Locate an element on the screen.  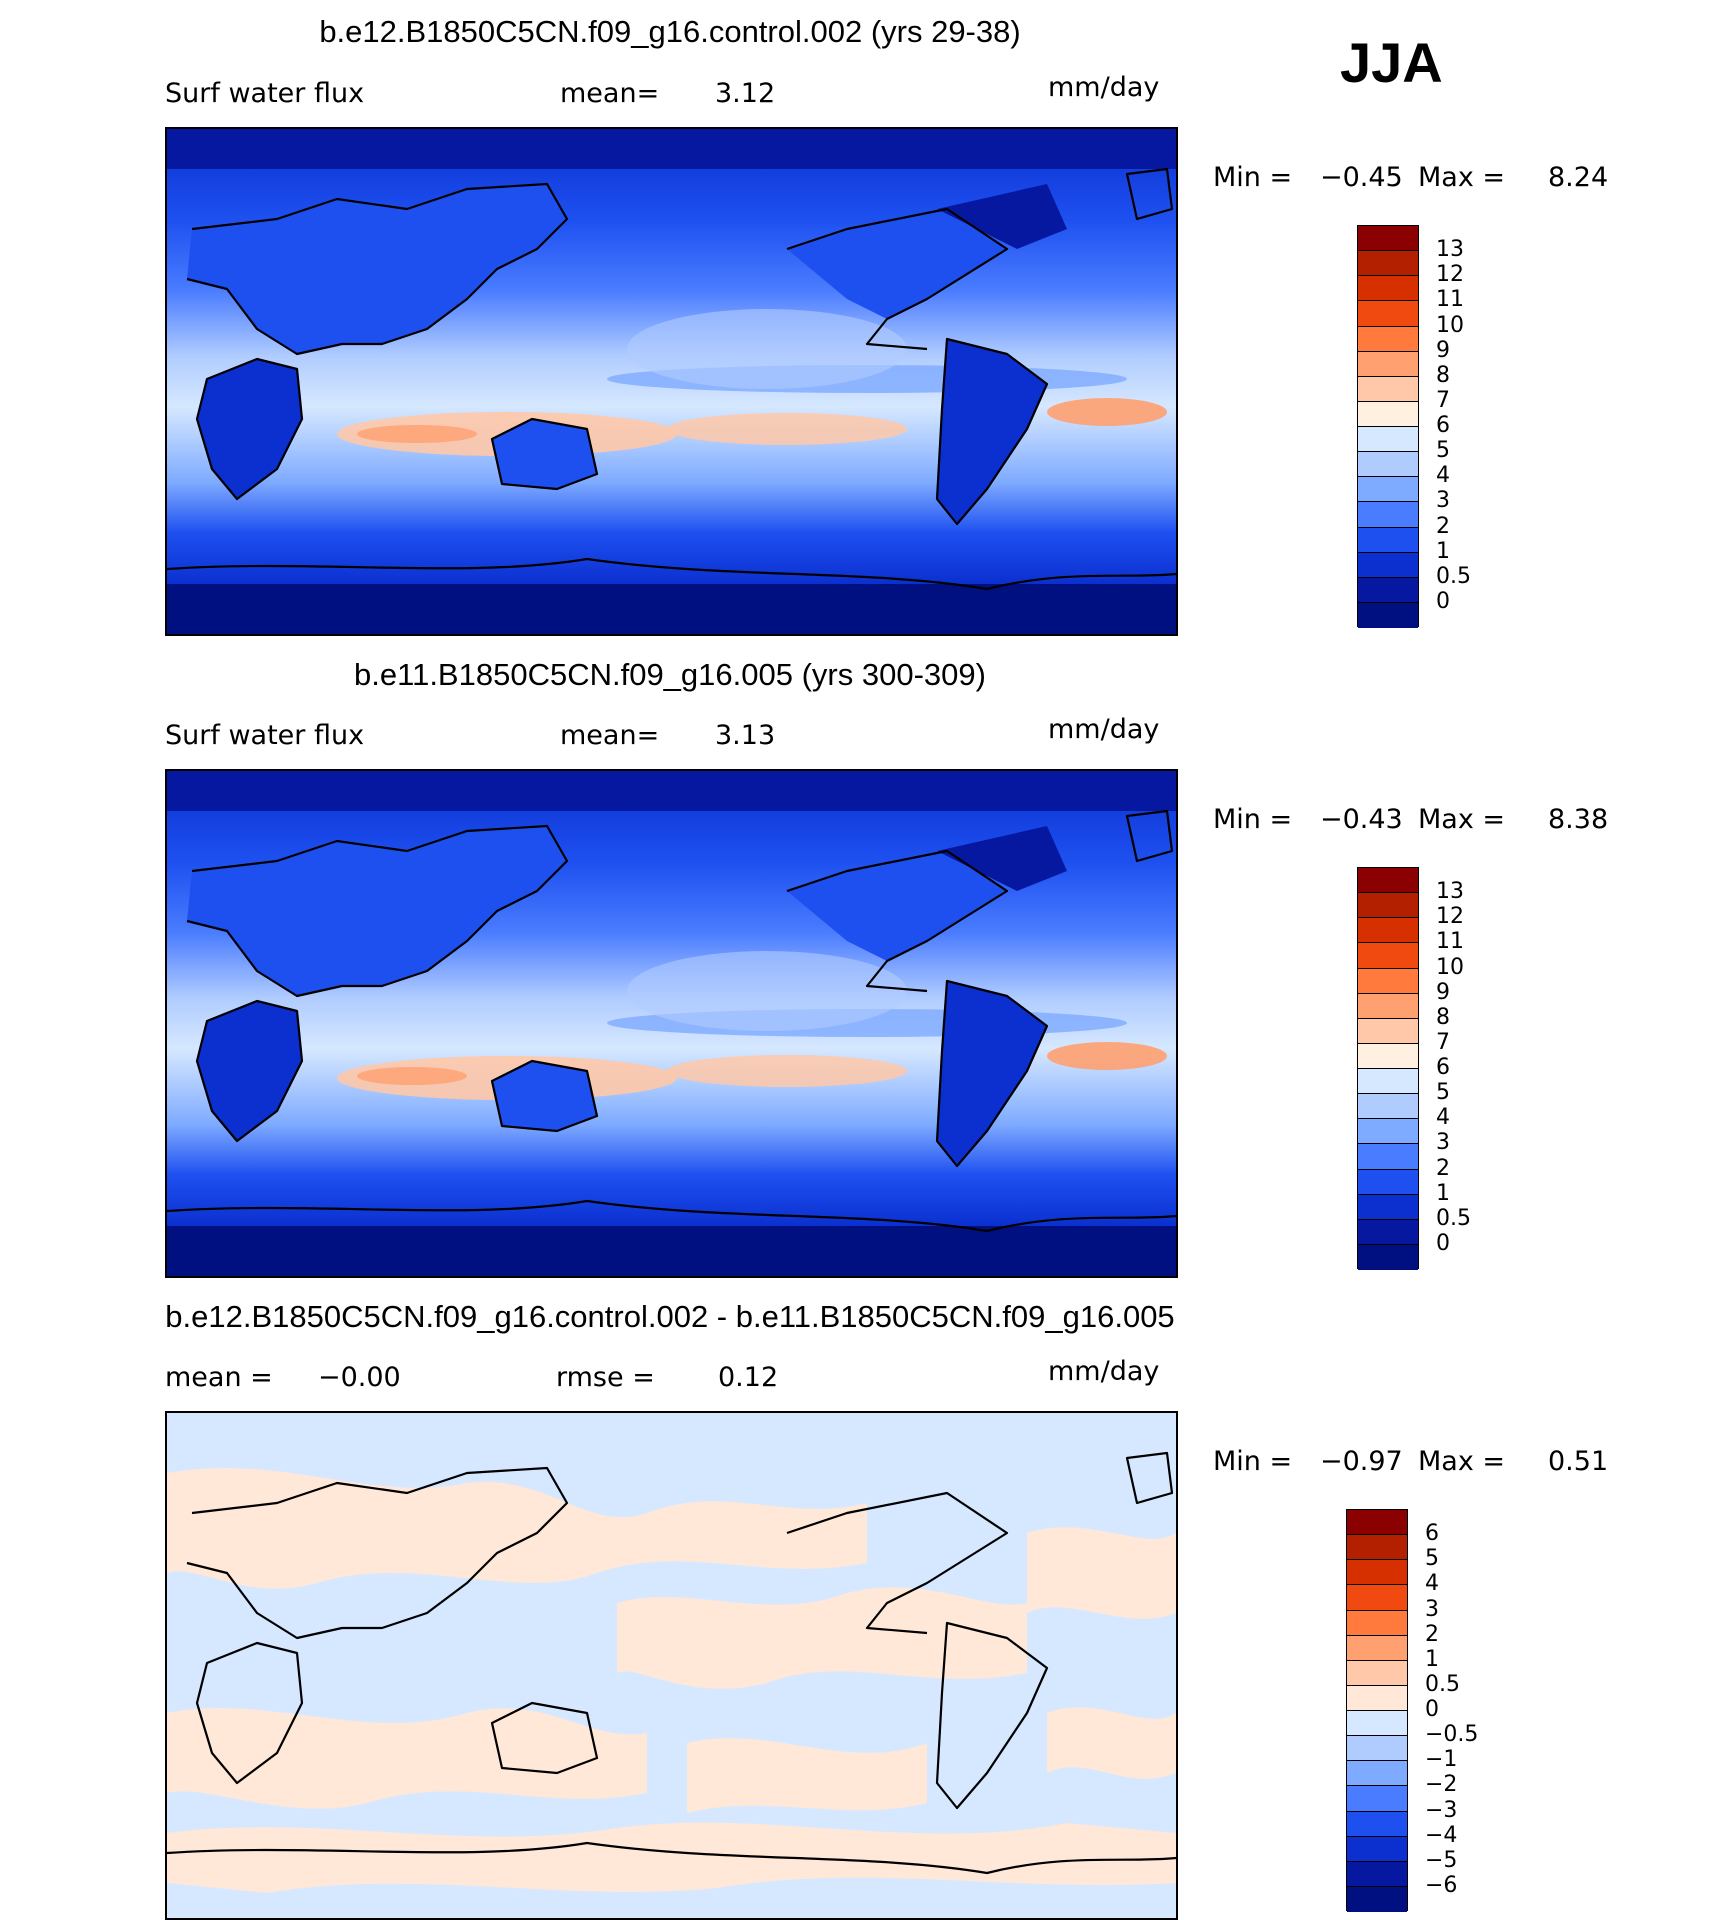
max-value-middle: 8.38 is located at coordinates (1578, 819).